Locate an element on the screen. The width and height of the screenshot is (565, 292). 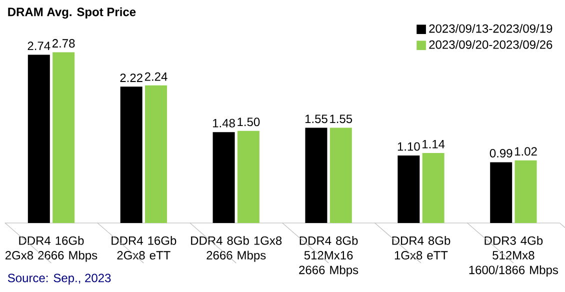
source-note: Source: Sep., 2023 is located at coordinates (59, 279).